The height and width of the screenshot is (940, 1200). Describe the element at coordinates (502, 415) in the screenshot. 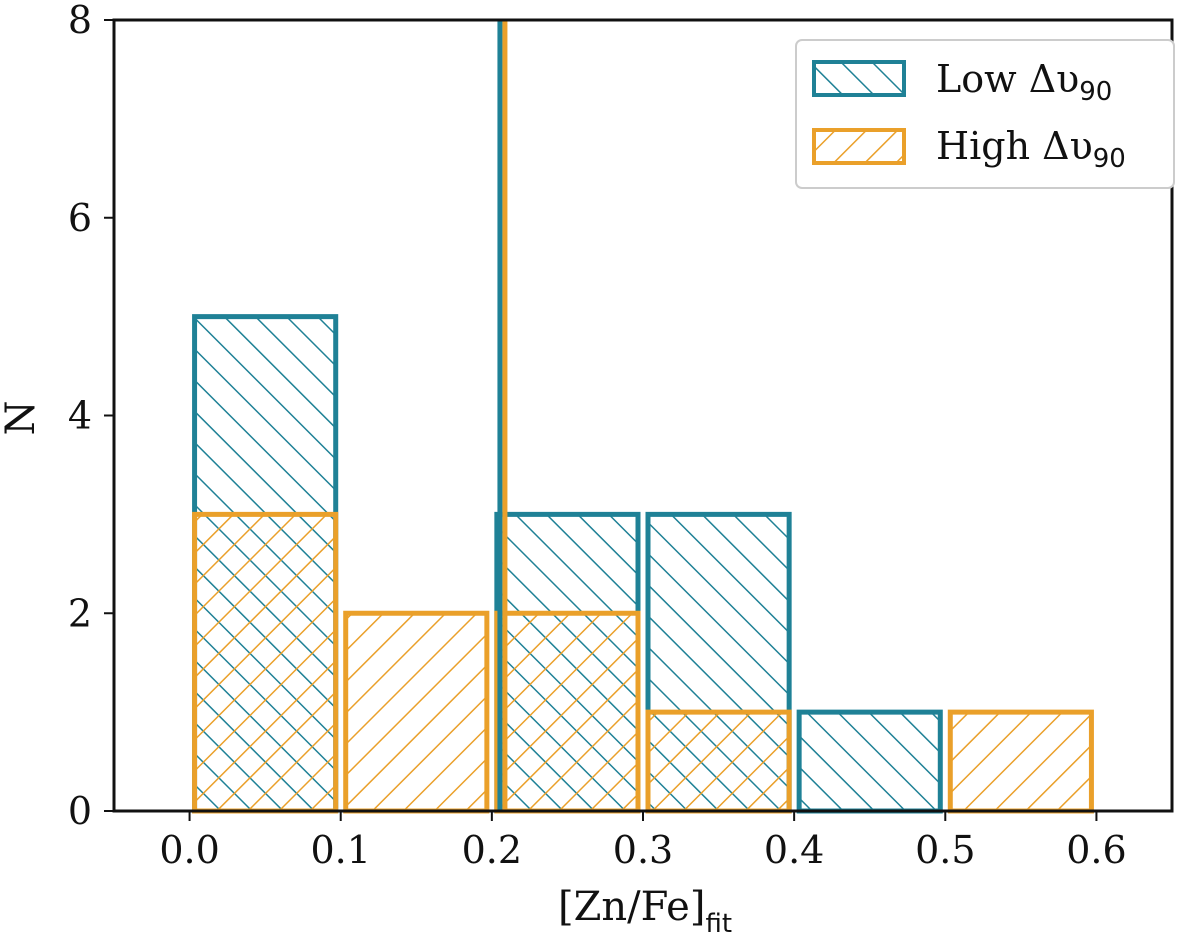

I see `vertical-line-layer` at that location.